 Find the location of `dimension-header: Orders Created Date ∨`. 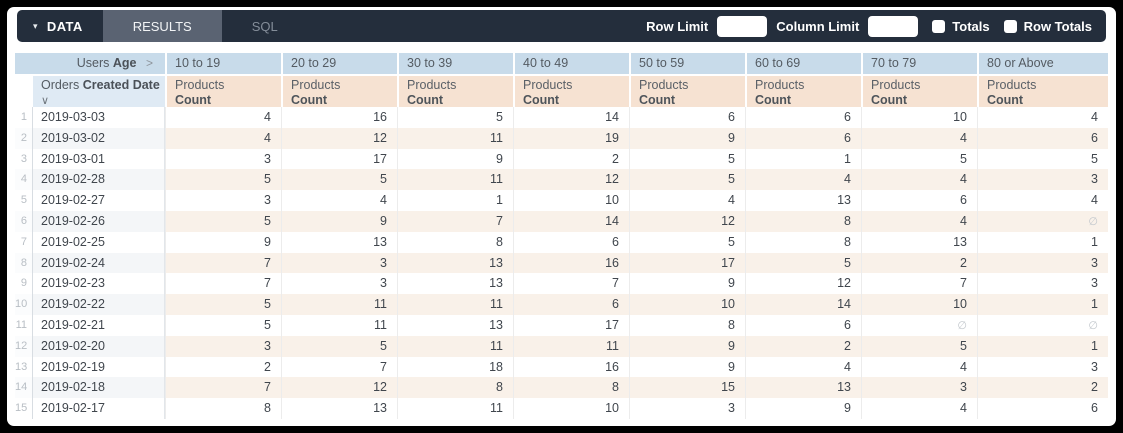

dimension-header: Orders Created Date ∨ is located at coordinates (99, 91).